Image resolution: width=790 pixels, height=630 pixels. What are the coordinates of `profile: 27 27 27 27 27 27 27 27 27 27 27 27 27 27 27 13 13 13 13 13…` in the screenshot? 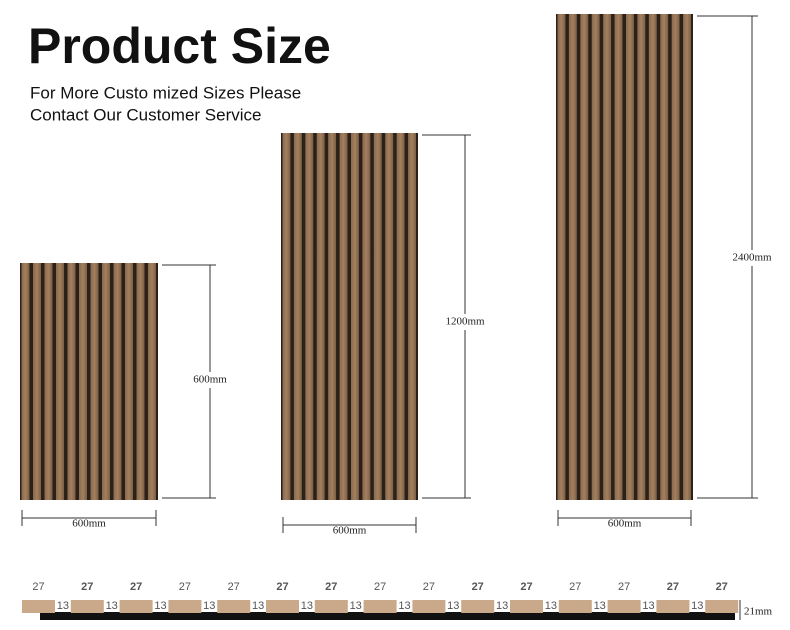 It's located at (397, 600).